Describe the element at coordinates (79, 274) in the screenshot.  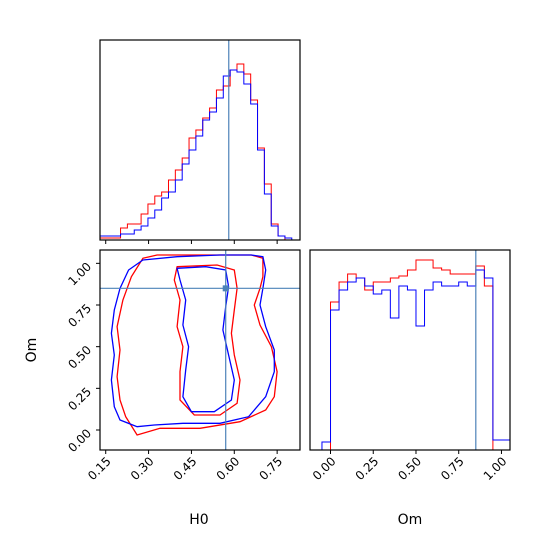
I see `om-ytick-label-4: 1.00` at that location.